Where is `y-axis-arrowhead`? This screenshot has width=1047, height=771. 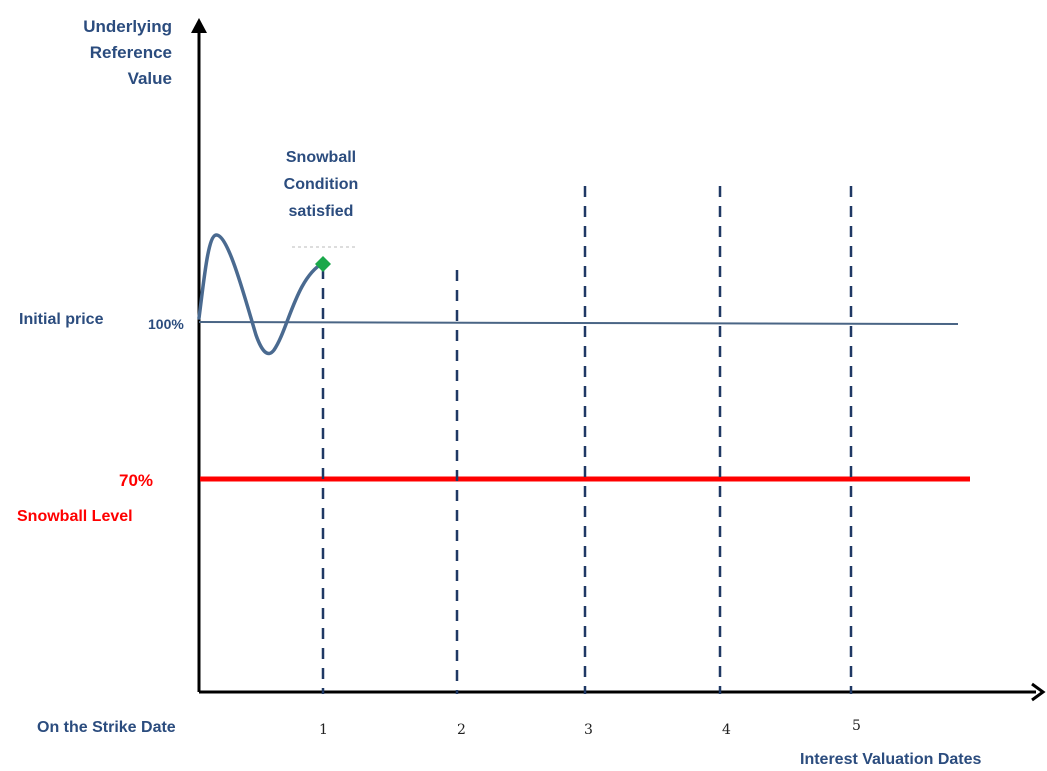 y-axis-arrowhead is located at coordinates (199, 25).